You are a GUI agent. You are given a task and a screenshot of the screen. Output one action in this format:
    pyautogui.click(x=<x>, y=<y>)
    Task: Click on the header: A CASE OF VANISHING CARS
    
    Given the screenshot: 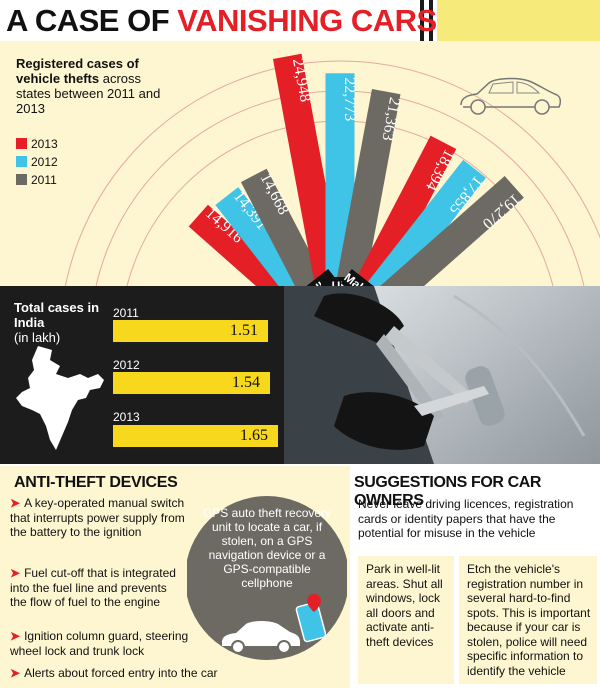 What is the action you would take?
    pyautogui.click(x=300, y=20)
    